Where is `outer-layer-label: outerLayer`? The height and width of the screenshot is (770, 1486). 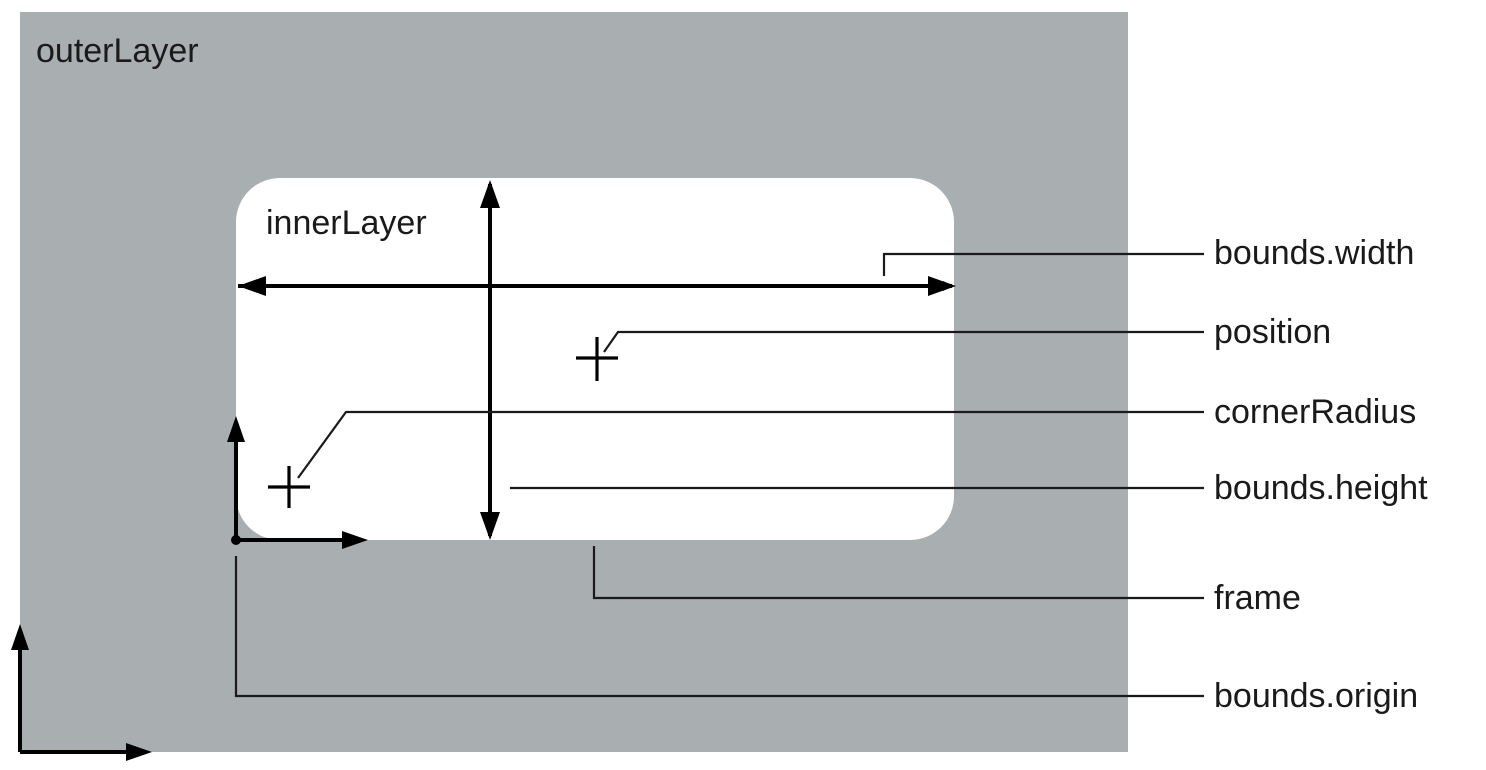
outer-layer-label: outerLayer is located at coordinates (117, 51).